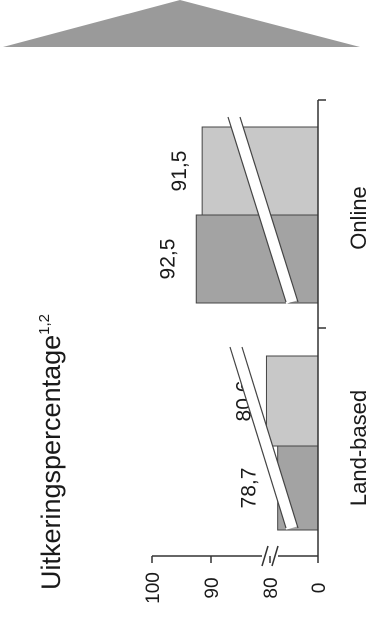 The image size is (368, 629). Describe the element at coordinates (357, 218) in the screenshot. I see `category-label: Online` at that location.